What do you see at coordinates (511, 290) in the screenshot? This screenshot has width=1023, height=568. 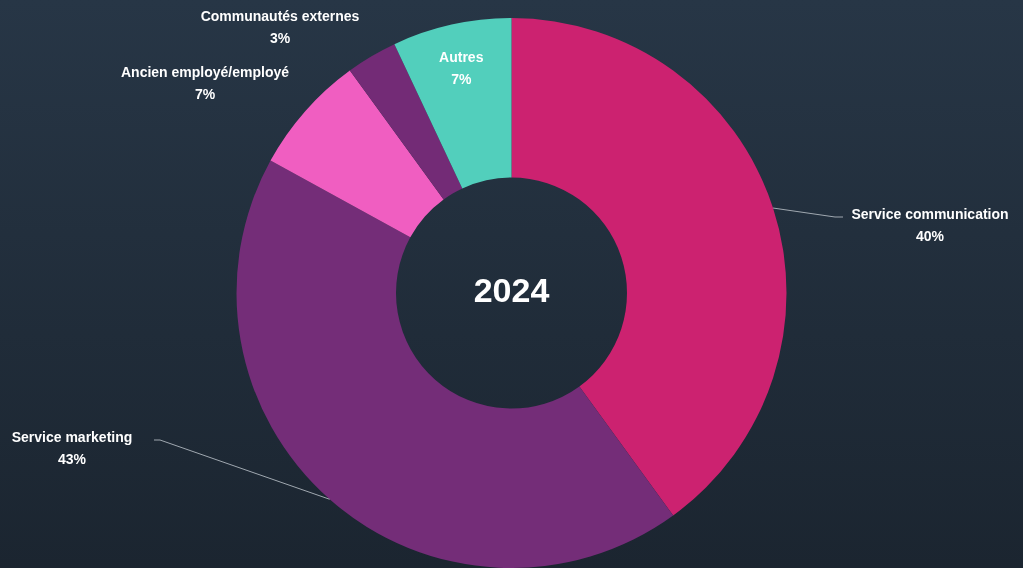 I see `text: 2024` at bounding box center [511, 290].